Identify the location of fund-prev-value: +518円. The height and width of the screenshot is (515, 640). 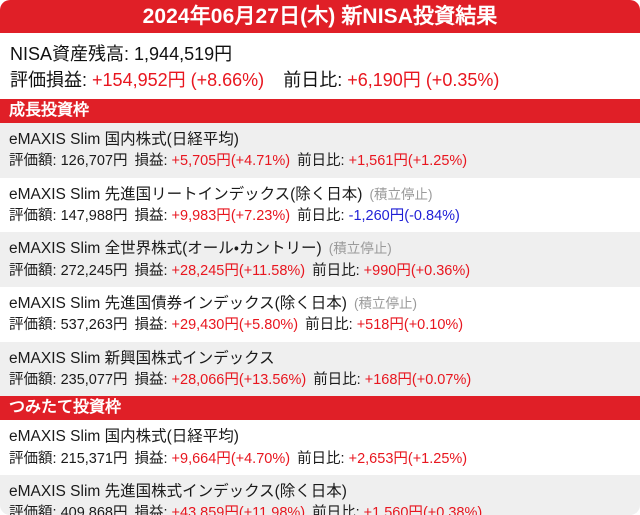
(380, 325).